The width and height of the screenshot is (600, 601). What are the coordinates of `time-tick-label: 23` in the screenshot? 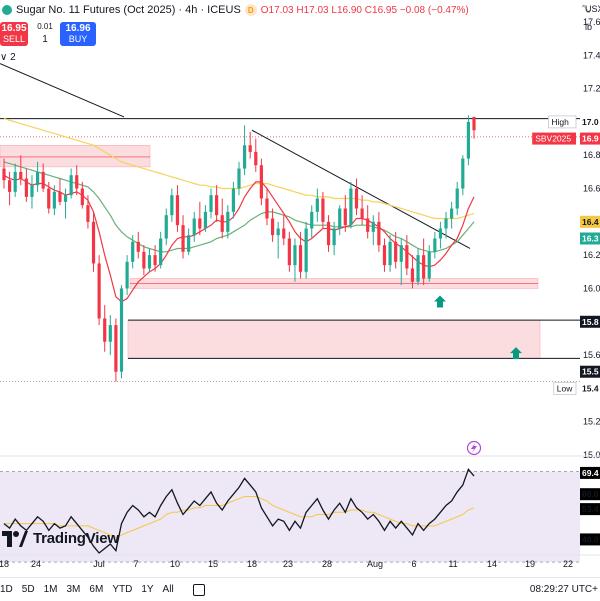 It's located at (288, 564).